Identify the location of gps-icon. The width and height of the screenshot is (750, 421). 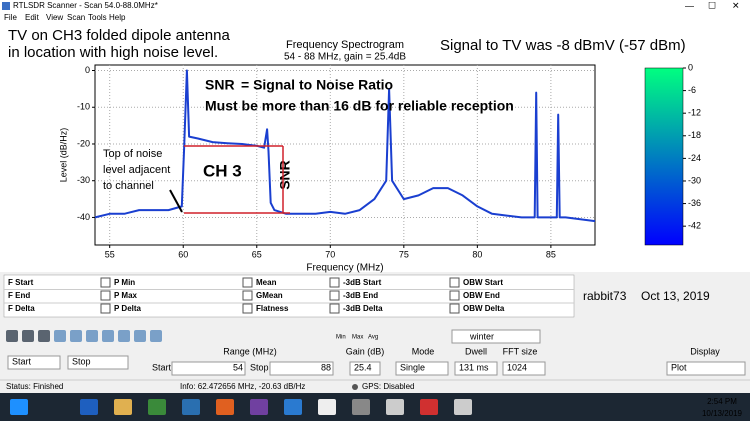
(355, 387).